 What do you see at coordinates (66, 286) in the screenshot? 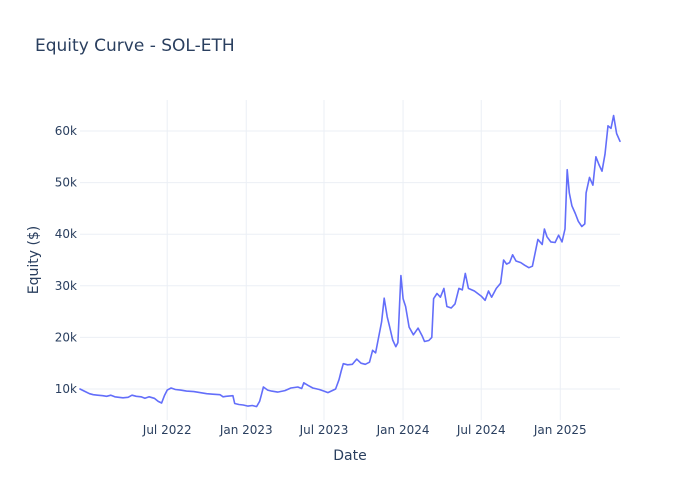
I see `y-tick-label: 30k` at bounding box center [66, 286].